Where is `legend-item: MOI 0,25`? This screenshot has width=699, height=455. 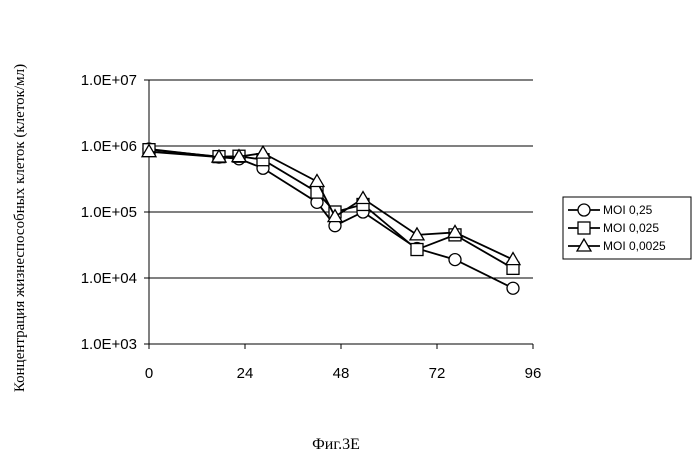
legend-item: MOI 0,25 is located at coordinates (610, 210).